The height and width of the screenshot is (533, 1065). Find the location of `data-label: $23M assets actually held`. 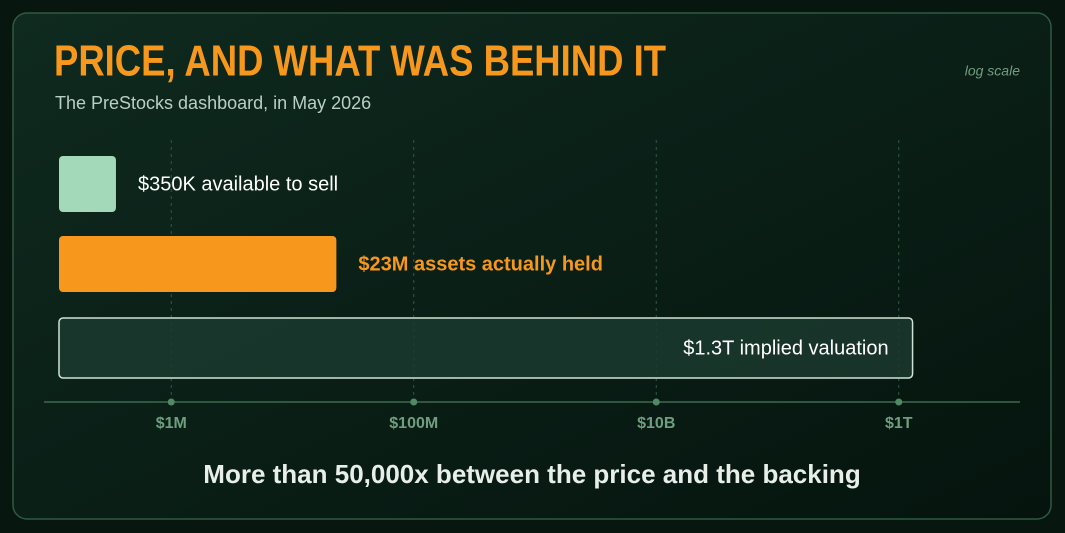

data-label: $23M assets actually held is located at coordinates (480, 264).